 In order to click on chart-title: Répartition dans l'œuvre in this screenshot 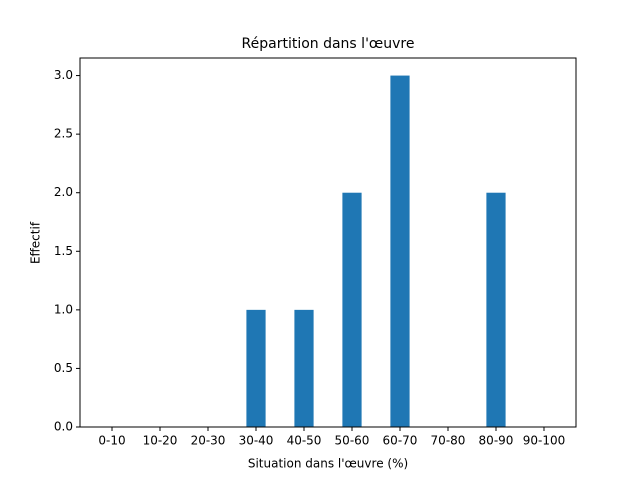, I will do `click(328, 44)`.